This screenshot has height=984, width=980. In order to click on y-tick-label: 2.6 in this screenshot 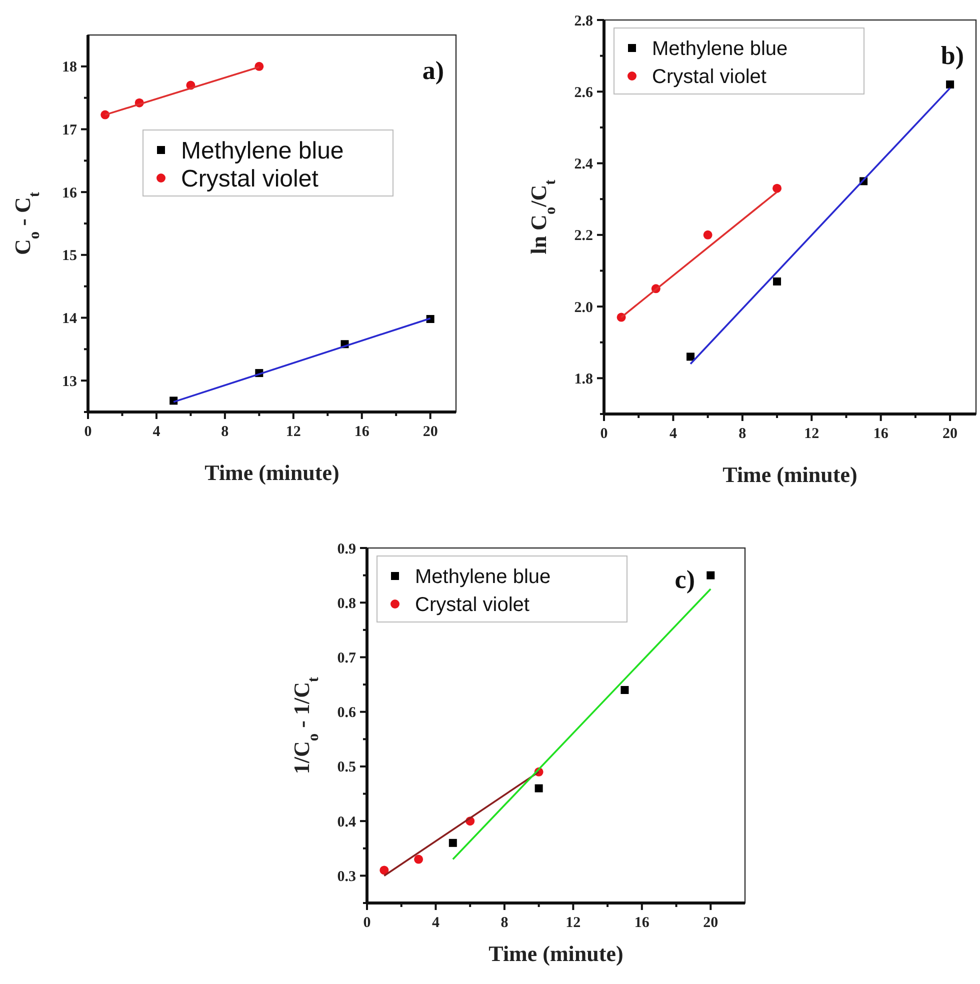, I will do `click(584, 92)`.